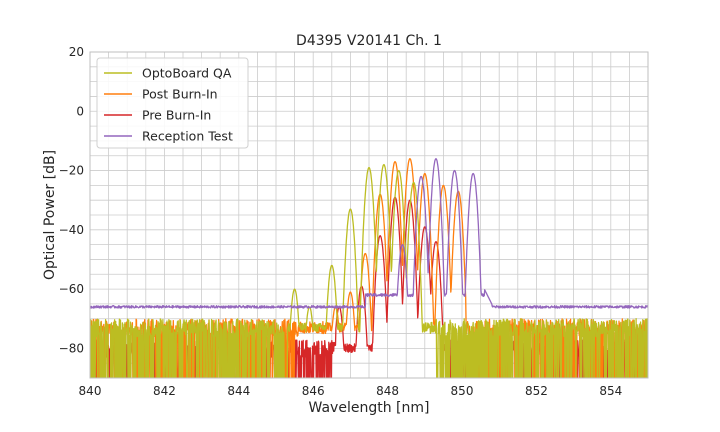 The image size is (720, 432). Describe the element at coordinates (71, 171) in the screenshot. I see `y-tick-label: −20` at that location.